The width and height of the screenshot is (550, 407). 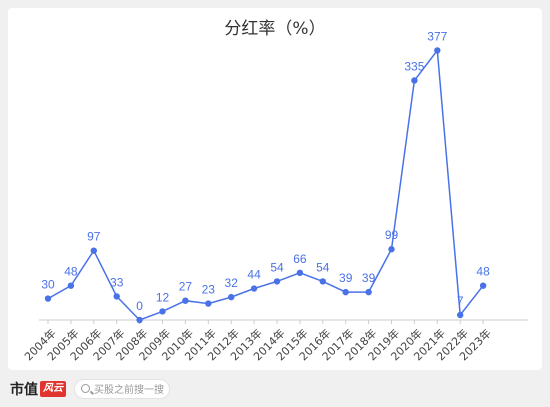 What do you see at coordinates (274, 29) in the screenshot?
I see `chart-title: 分红率（%）` at bounding box center [274, 29].